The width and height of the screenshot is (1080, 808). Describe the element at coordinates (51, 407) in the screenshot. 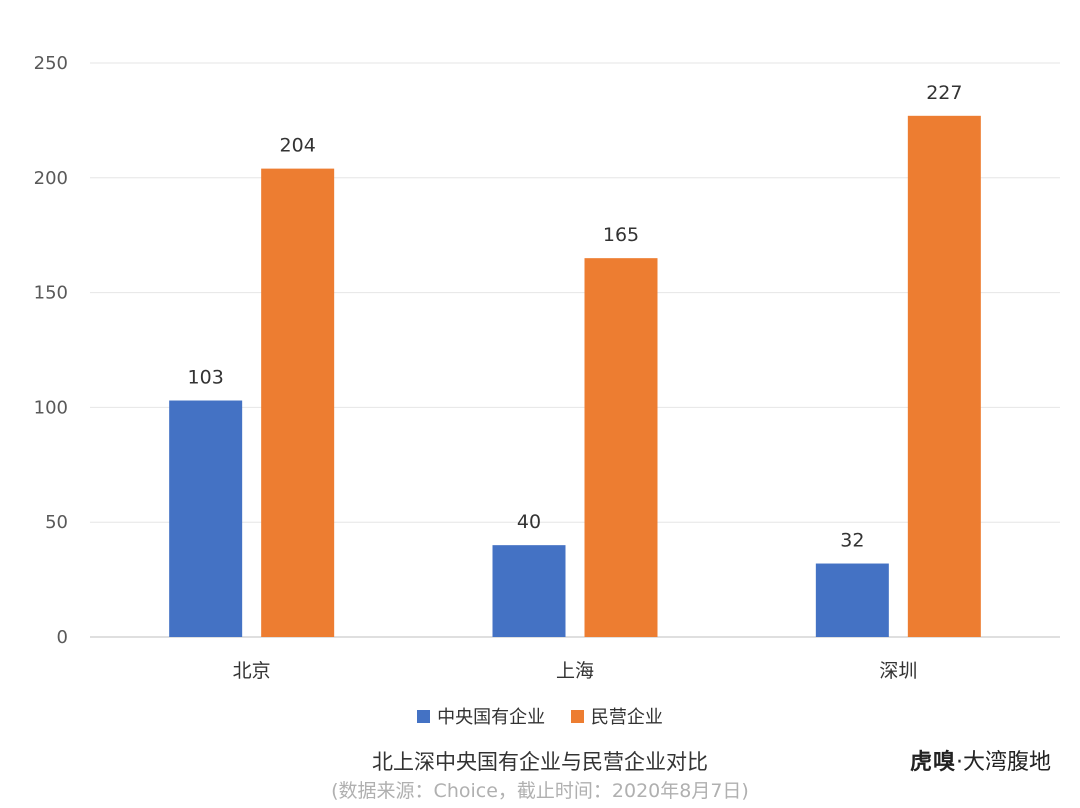

I see `y-tick-label: 100` at that location.